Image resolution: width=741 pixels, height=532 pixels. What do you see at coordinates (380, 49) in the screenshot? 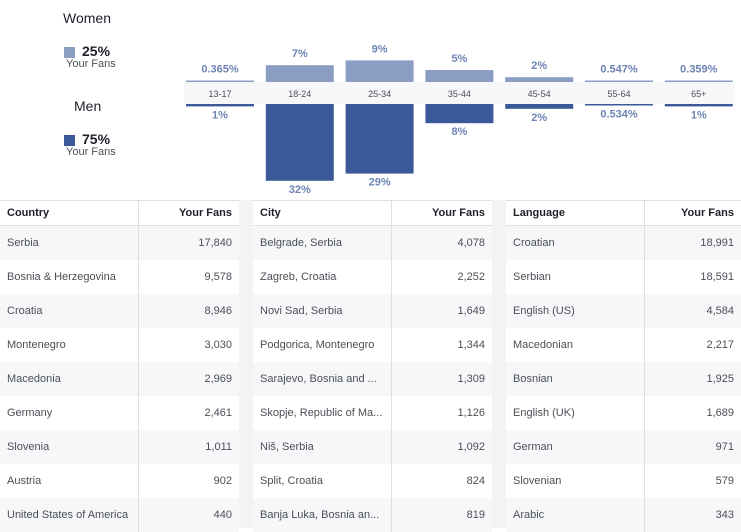
I see `women-bar-label: 9%` at bounding box center [380, 49].